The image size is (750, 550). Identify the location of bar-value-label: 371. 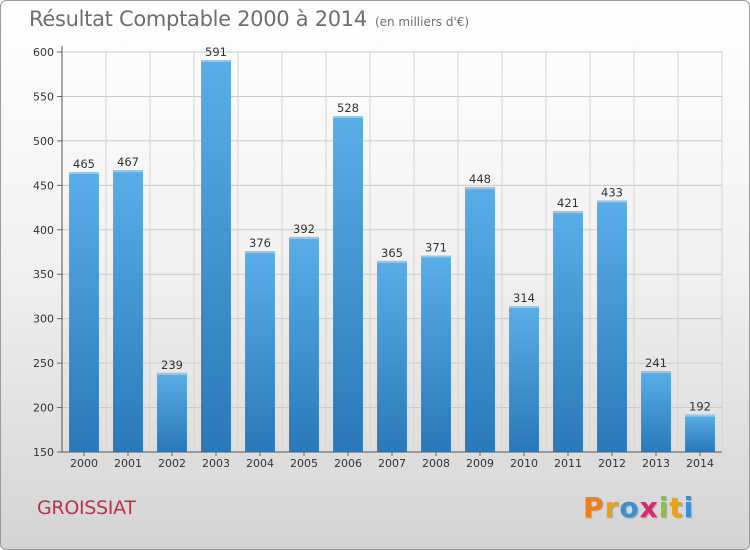
(436, 248).